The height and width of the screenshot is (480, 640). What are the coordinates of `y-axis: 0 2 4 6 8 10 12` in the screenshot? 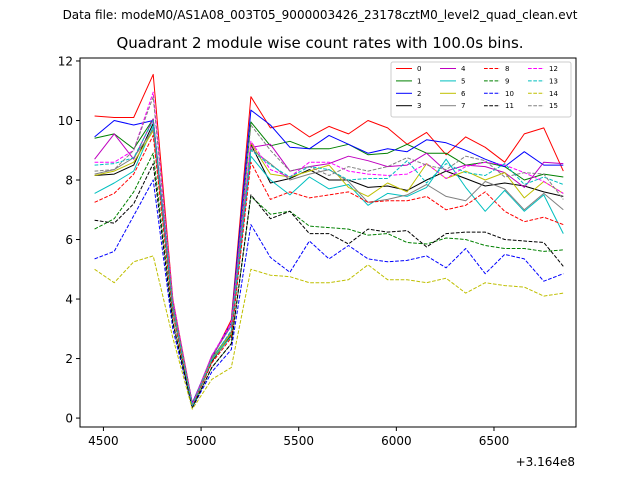 It's located at (69, 240).